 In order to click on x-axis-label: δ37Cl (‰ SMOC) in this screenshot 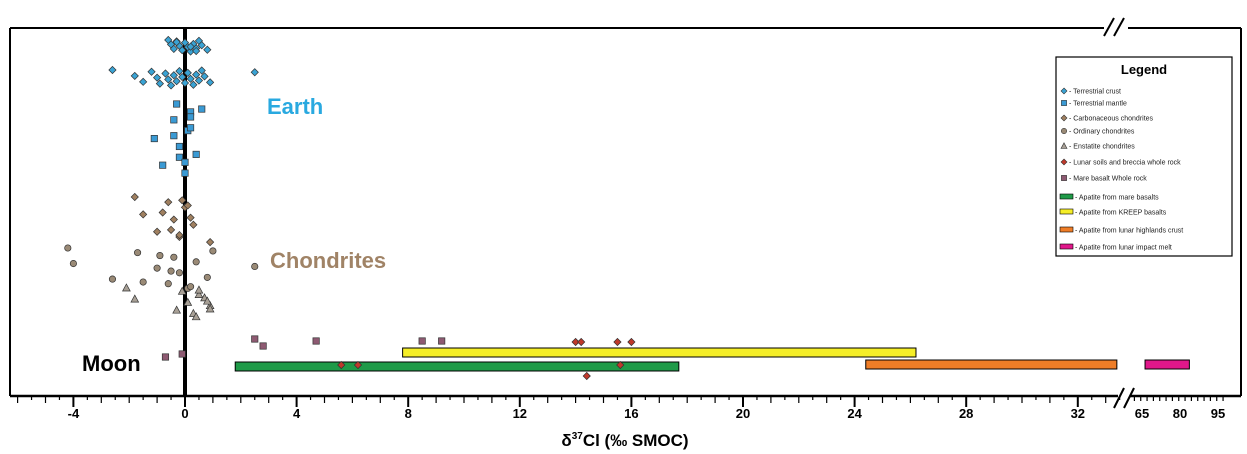, I will do `click(624, 440)`.